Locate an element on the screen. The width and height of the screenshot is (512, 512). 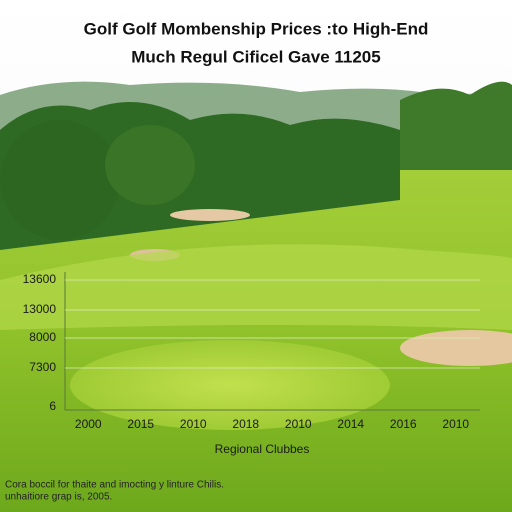
footnote: unhaitiore grap is, 2005. is located at coordinates (58, 497).